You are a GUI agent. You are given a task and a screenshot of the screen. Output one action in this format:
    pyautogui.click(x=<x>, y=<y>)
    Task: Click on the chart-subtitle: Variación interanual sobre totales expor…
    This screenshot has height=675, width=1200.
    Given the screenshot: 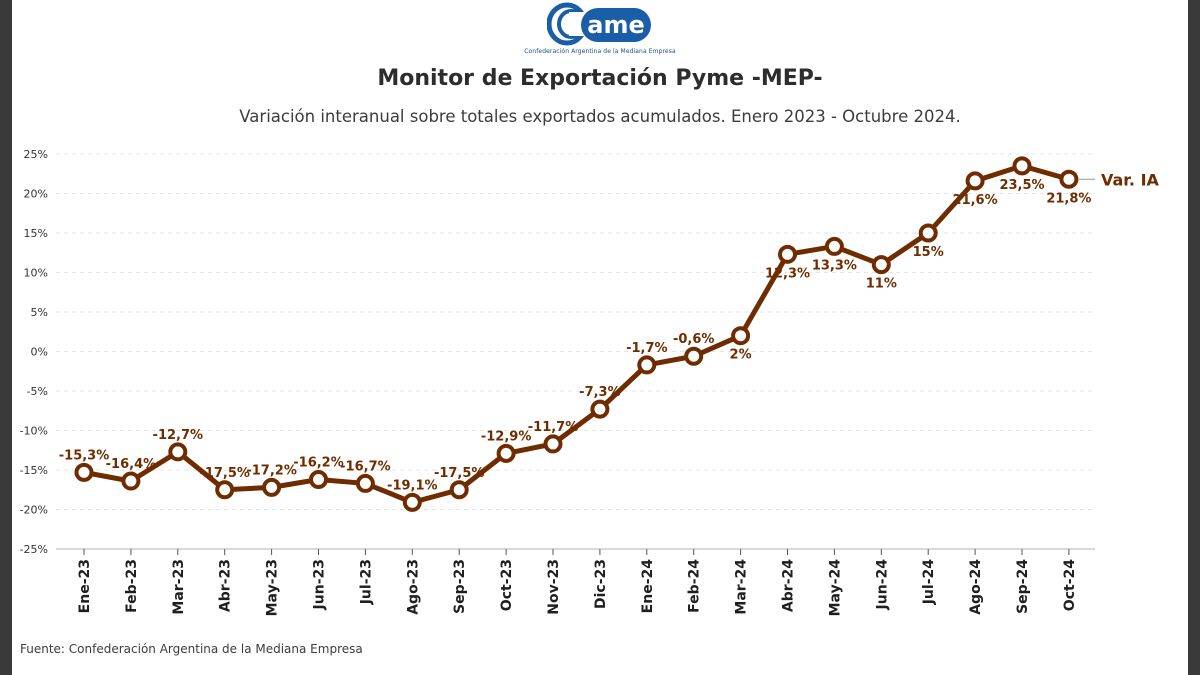 What is the action you would take?
    pyautogui.click(x=600, y=116)
    